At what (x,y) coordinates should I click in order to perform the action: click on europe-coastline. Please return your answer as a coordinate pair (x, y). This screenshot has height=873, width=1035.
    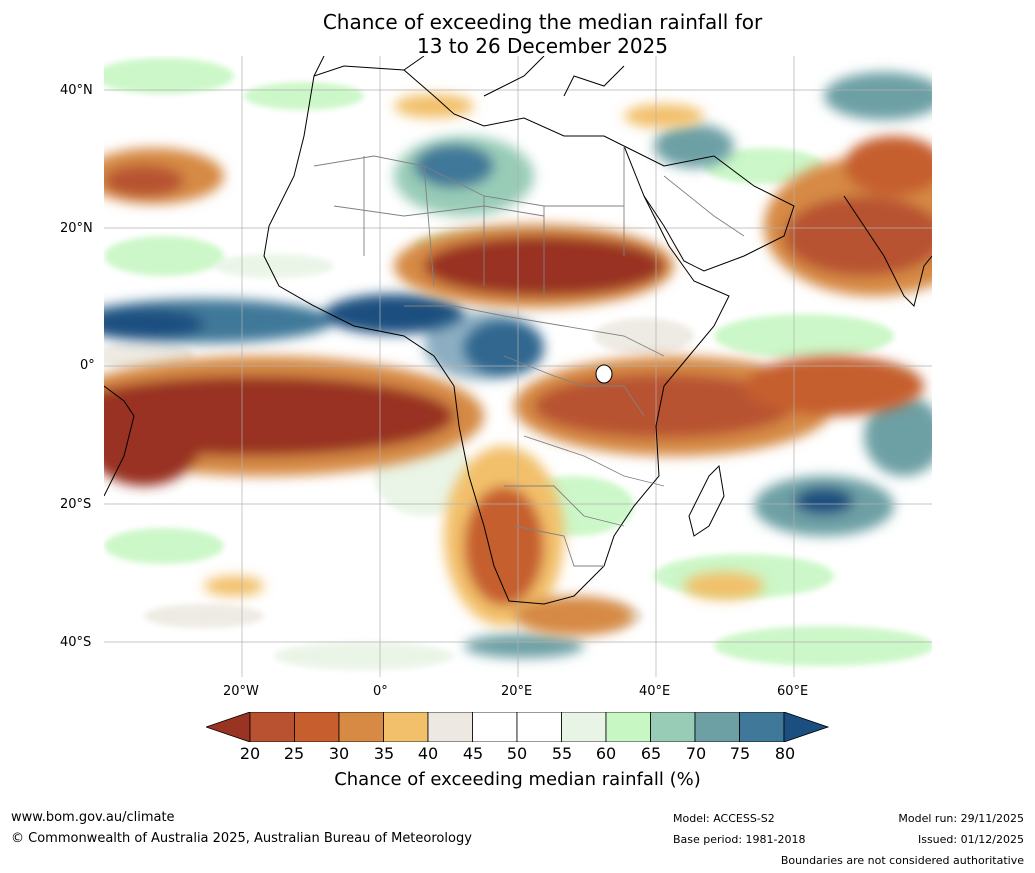
    Looking at the image, I should click on (469, 76).